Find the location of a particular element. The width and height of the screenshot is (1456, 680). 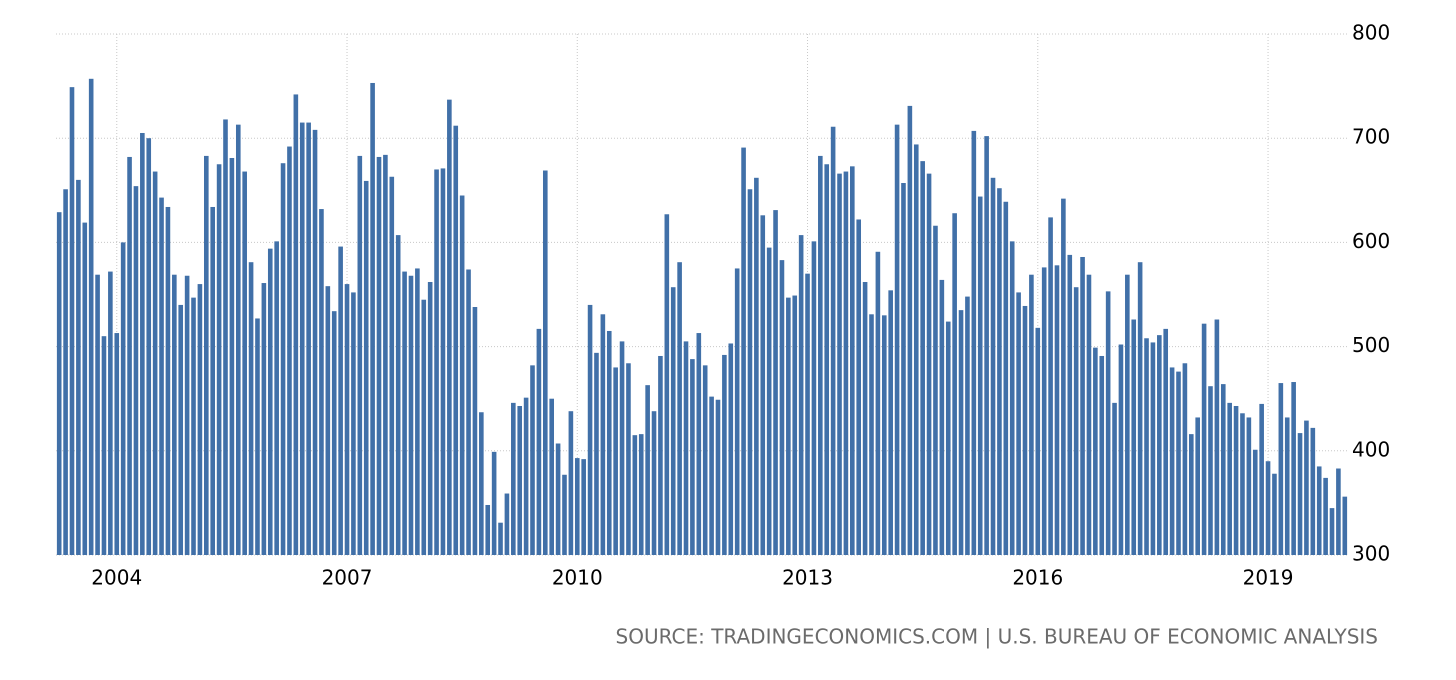

x-tick-label: 2013 is located at coordinates (807, 578).